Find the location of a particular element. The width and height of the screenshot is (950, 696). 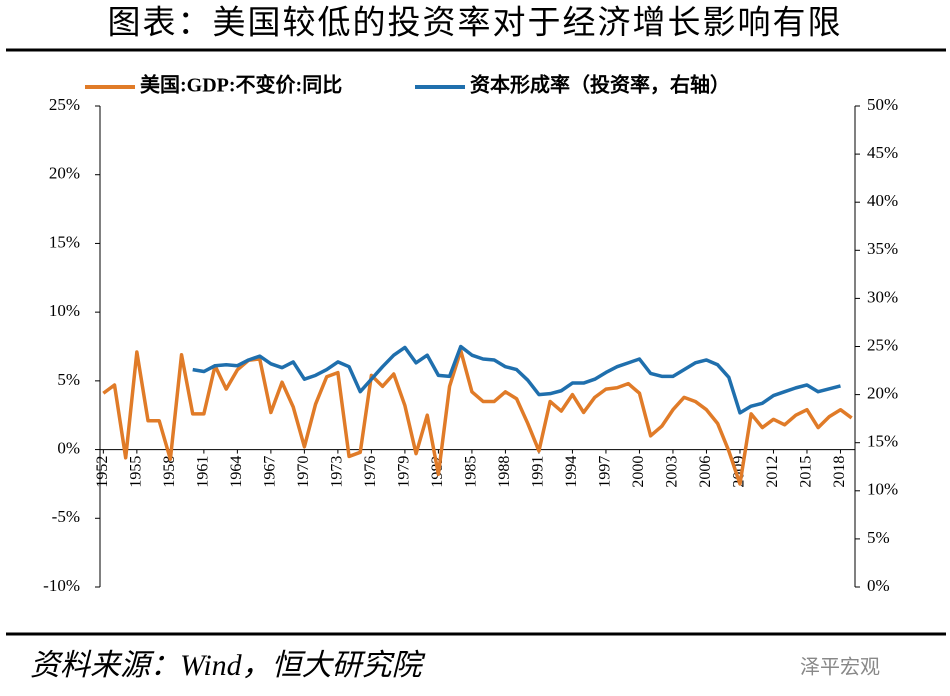

y2-tick-label: 15% is located at coordinates (882, 441).